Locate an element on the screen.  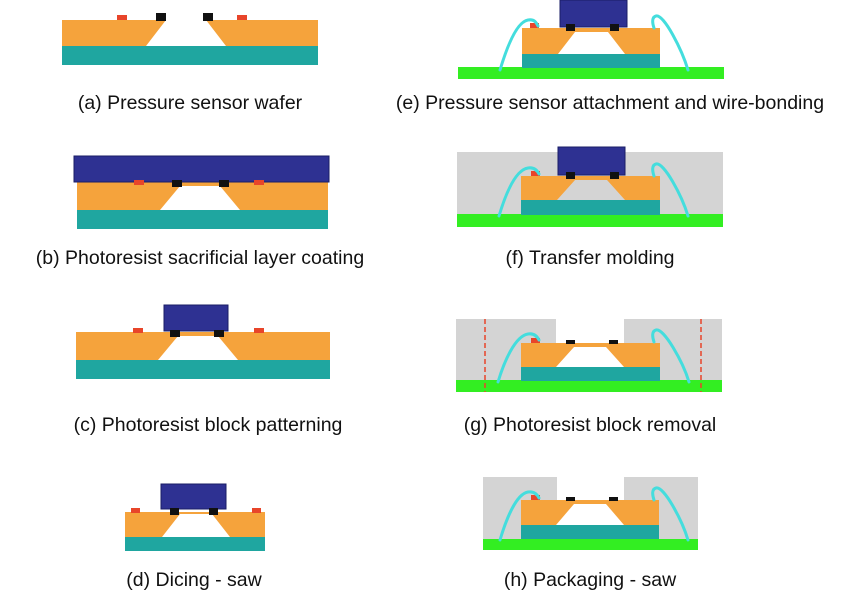
step-f-drawing is located at coordinates (590, 186).